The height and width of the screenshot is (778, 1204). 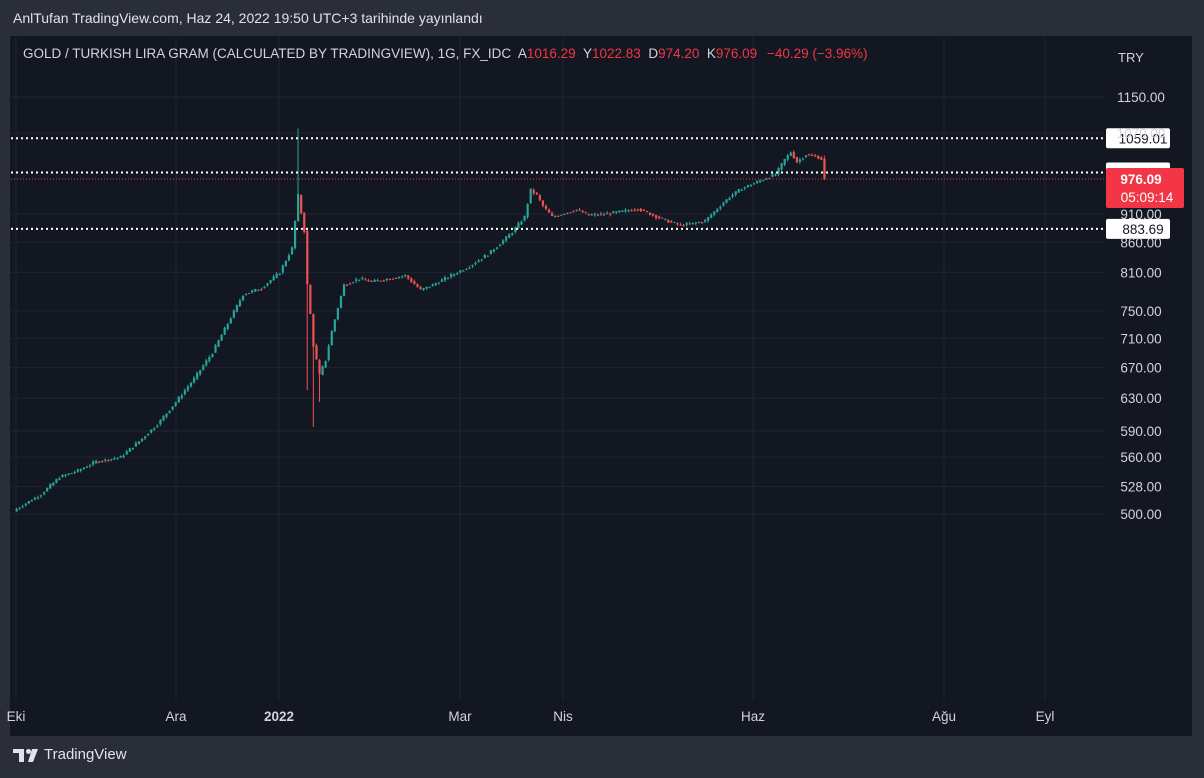 What do you see at coordinates (522, 53) in the screenshot?
I see `open-label: A` at bounding box center [522, 53].